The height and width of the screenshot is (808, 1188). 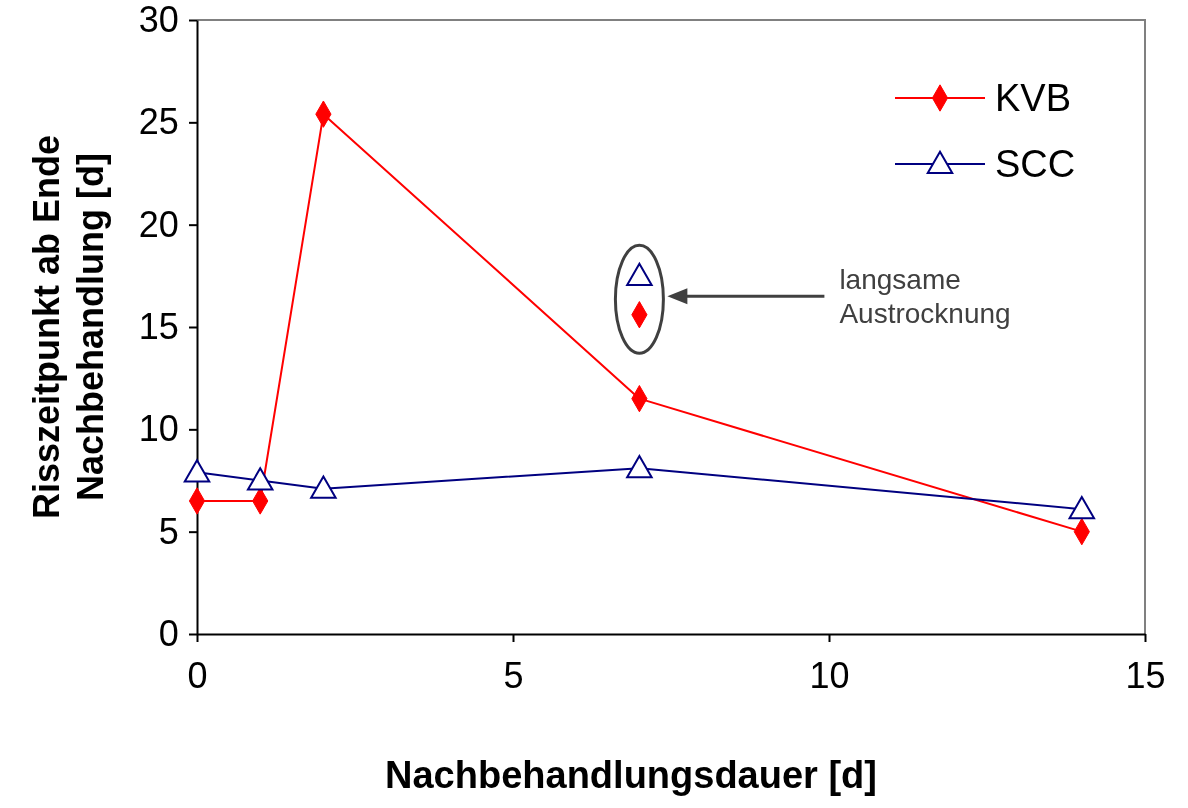 What do you see at coordinates (1145, 676) in the screenshot?
I see `x-tick-label: 15` at bounding box center [1145, 676].